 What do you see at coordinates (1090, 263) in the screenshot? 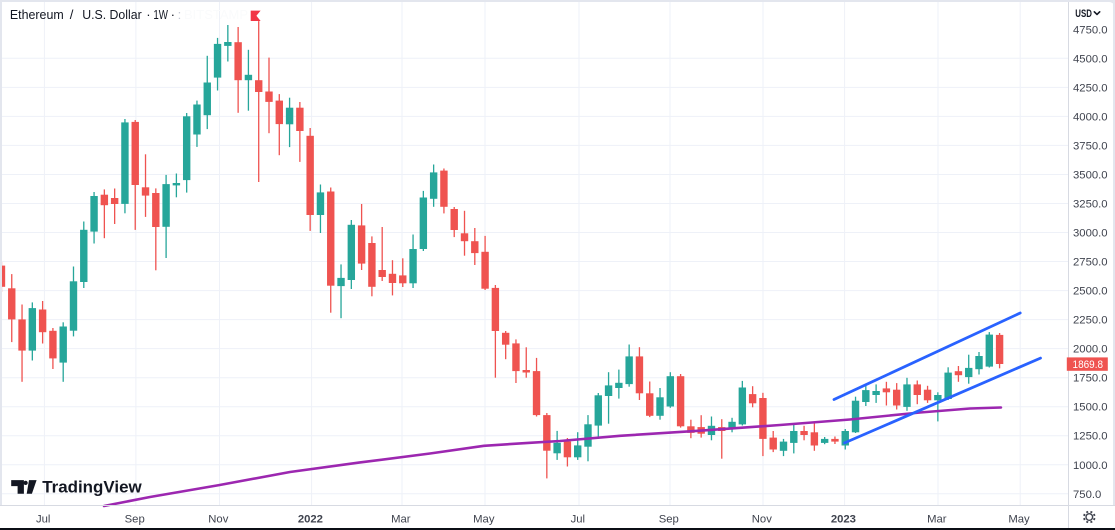
I see `svg-text: 2750.0` at bounding box center [1090, 263].